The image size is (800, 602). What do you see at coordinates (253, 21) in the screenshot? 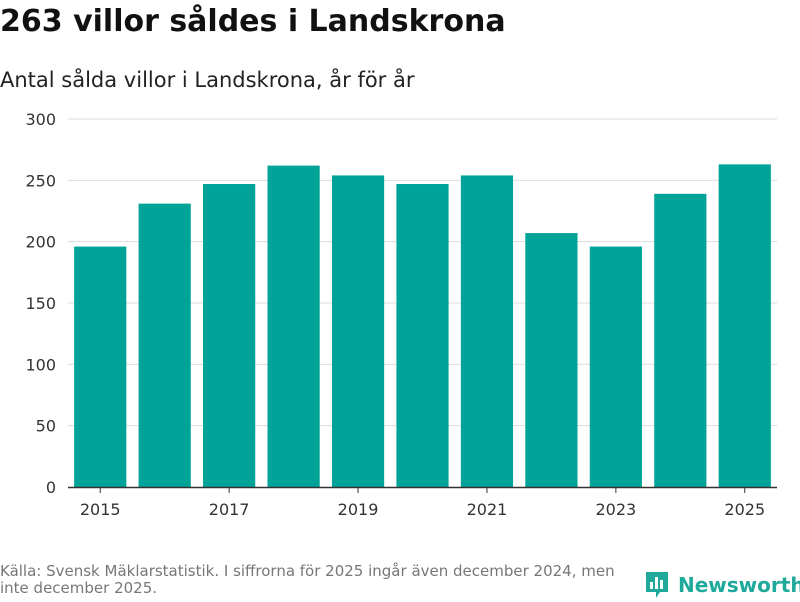
I see `chart-title: 263 villor såldes i Landskrona` at bounding box center [253, 21].